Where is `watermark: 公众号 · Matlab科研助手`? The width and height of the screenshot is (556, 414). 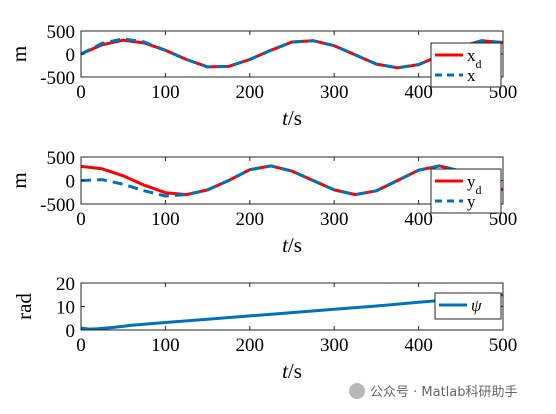 watermark: 公众号 · Matlab科研助手 is located at coordinates (433, 391).